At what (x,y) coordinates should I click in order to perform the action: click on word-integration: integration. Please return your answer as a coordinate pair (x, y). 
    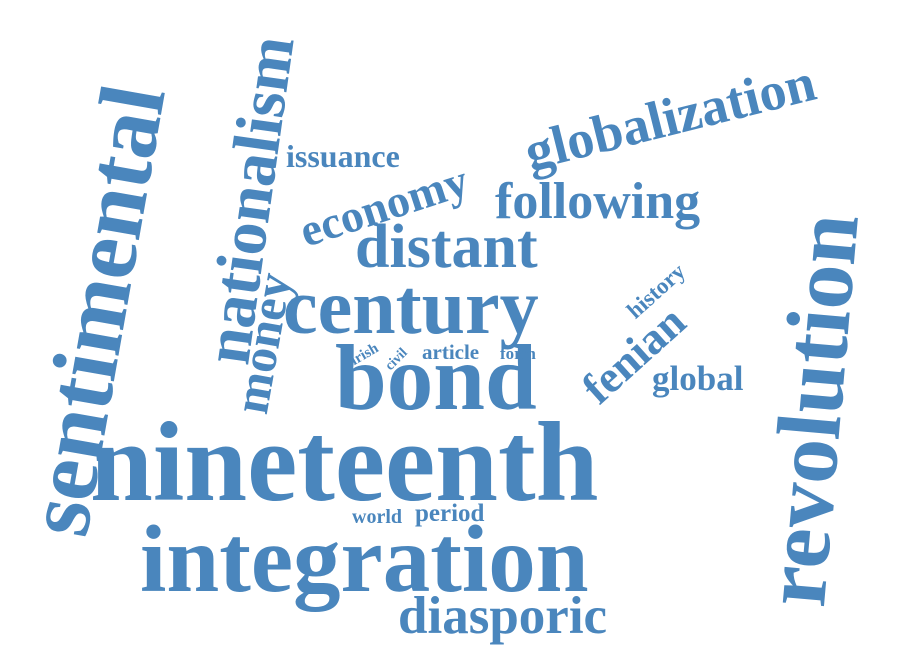
    Looking at the image, I should click on (364, 559).